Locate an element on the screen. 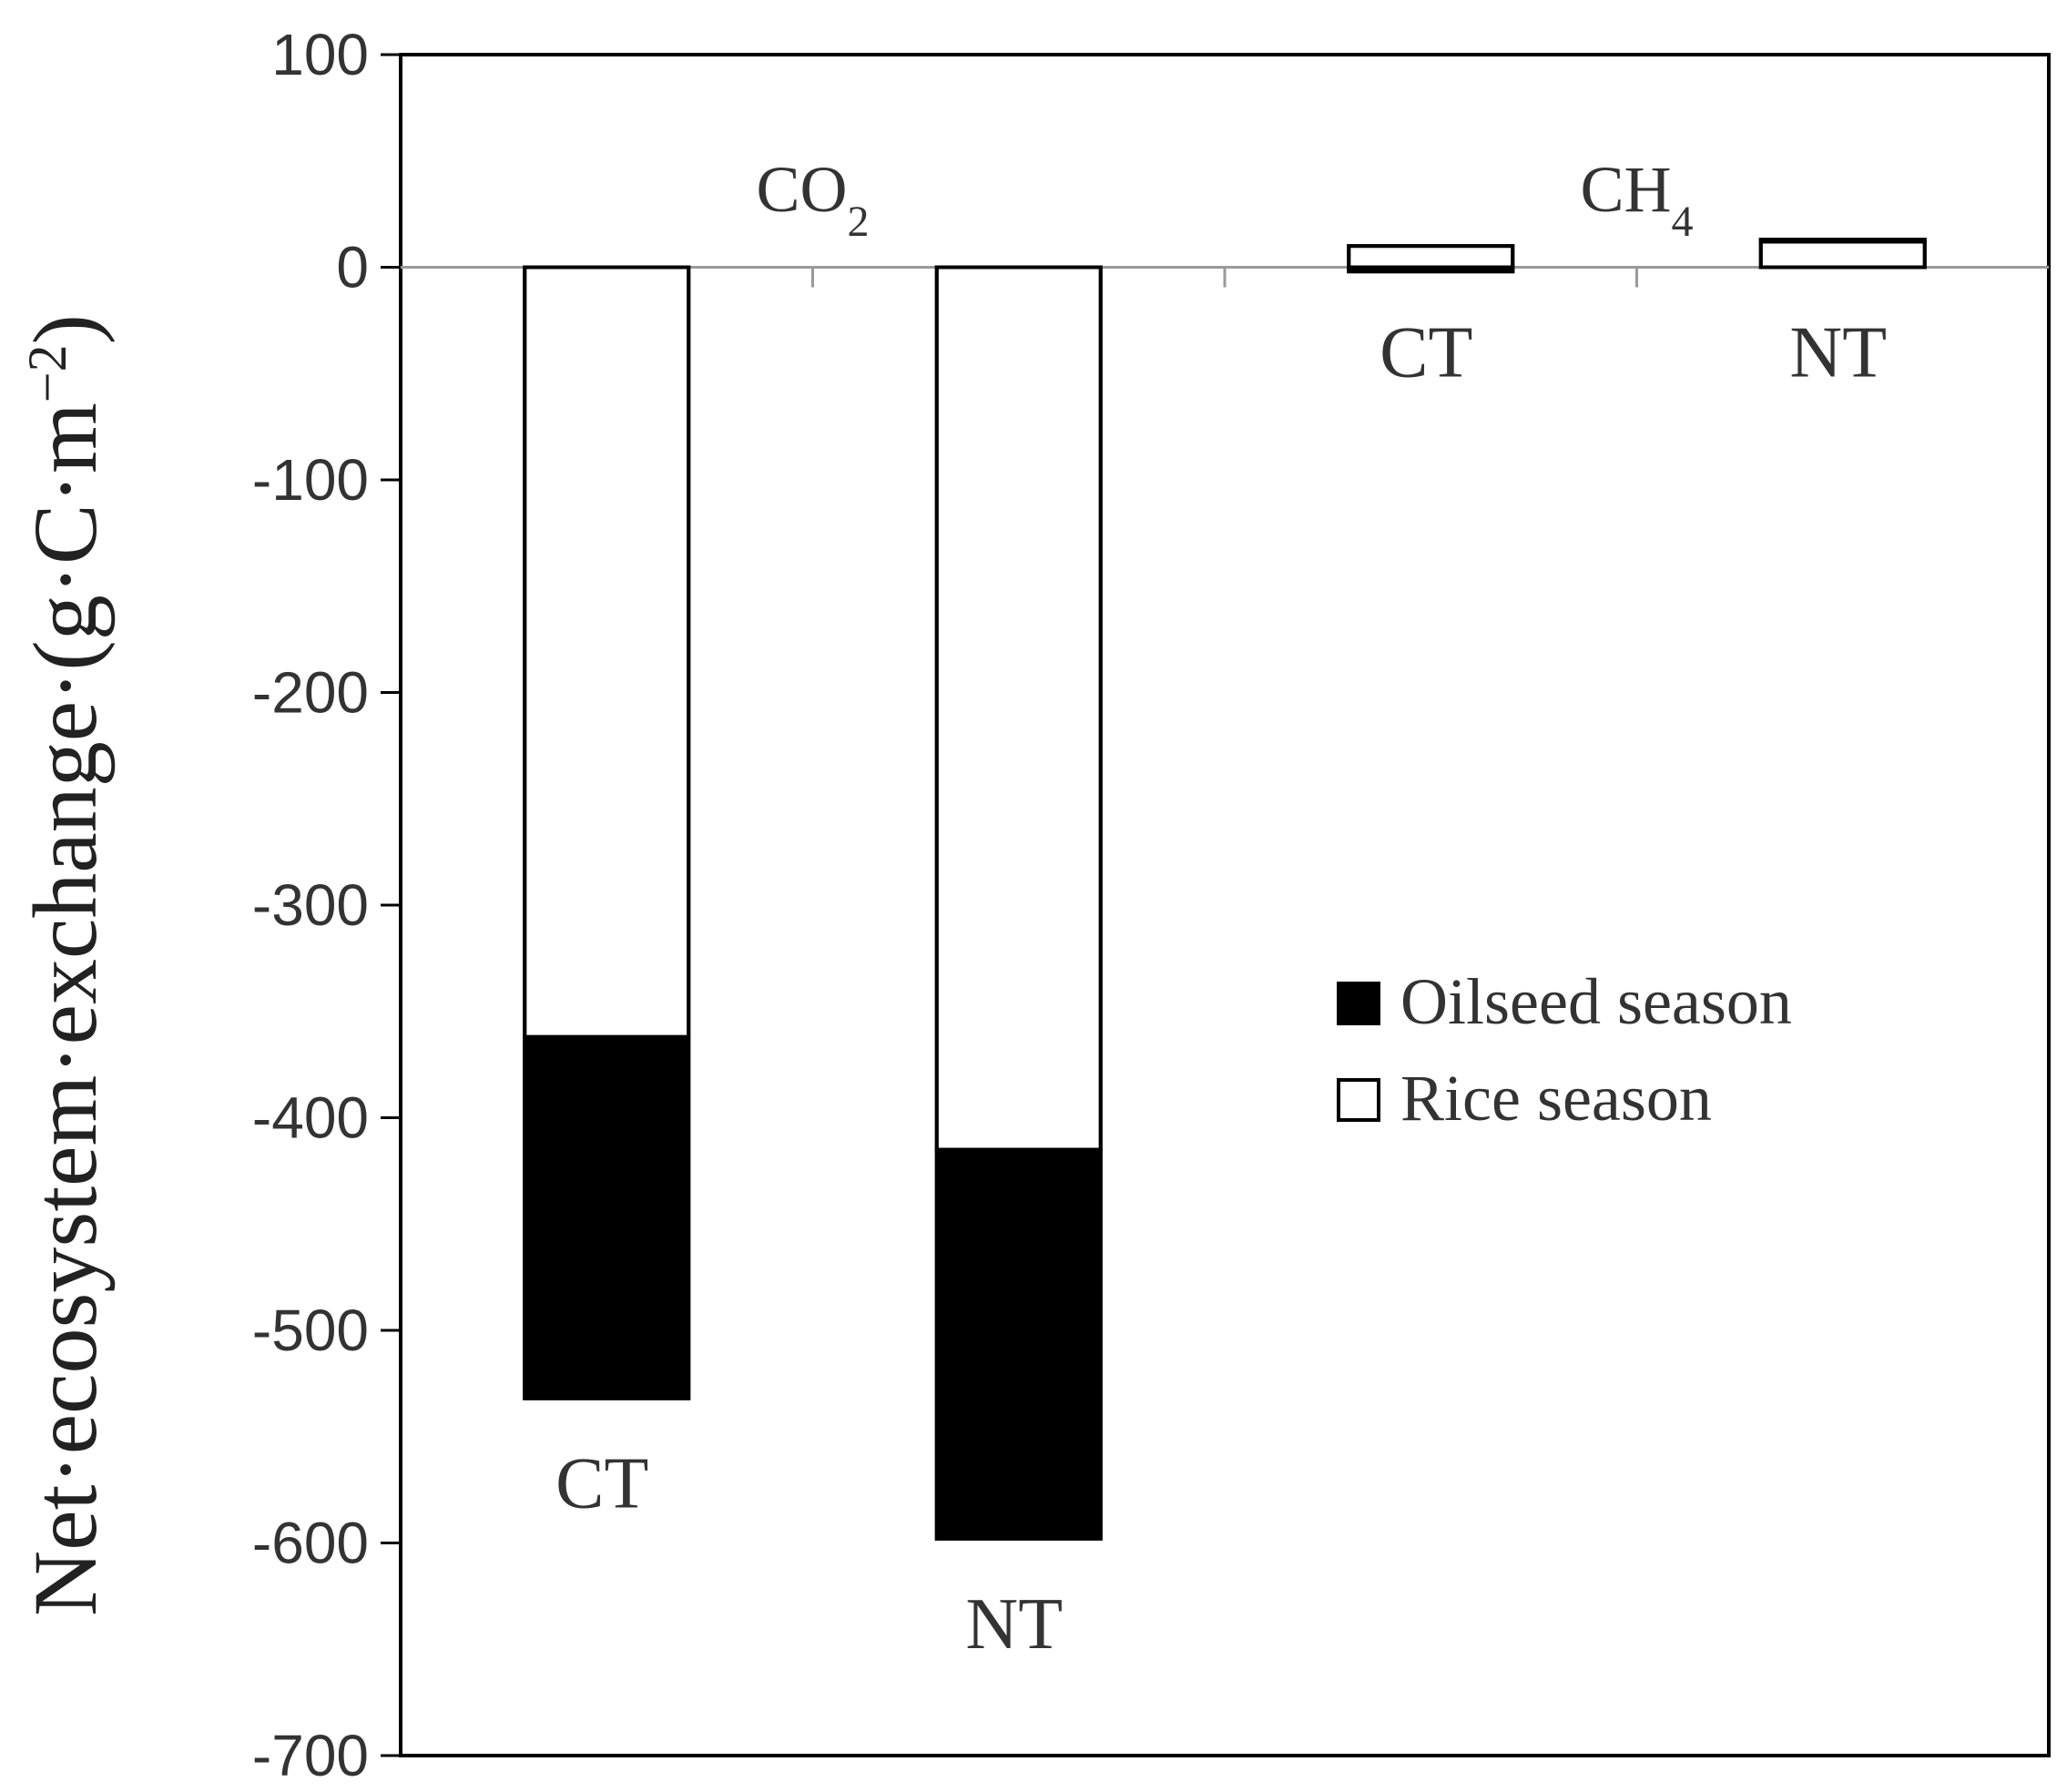  group-labels: CO2 CH4 is located at coordinates (1224, 200).